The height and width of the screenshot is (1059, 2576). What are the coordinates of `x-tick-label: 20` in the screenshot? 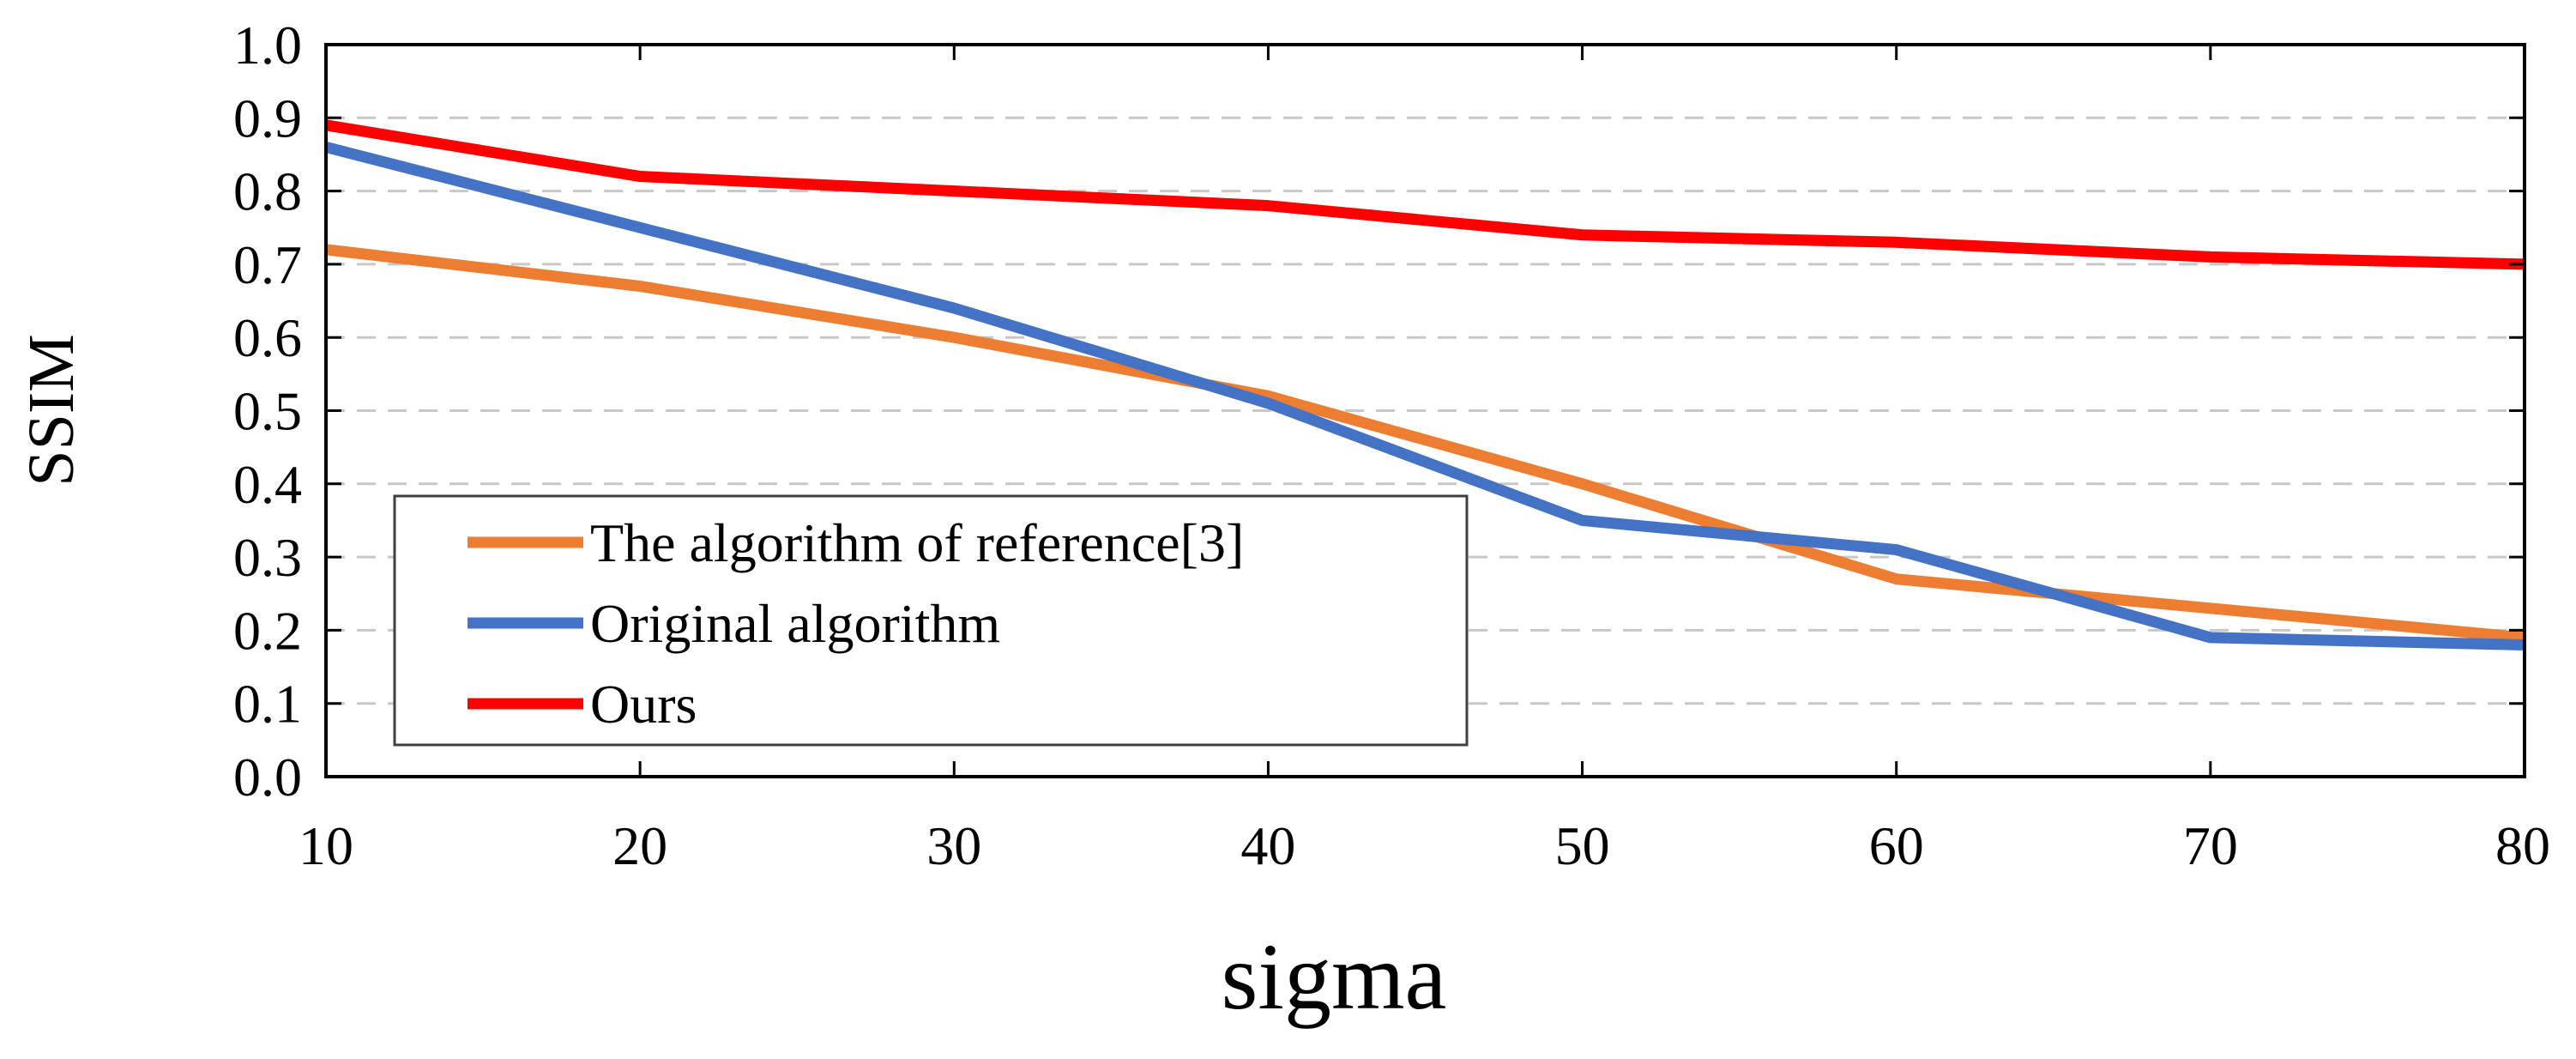 It's located at (639, 845).